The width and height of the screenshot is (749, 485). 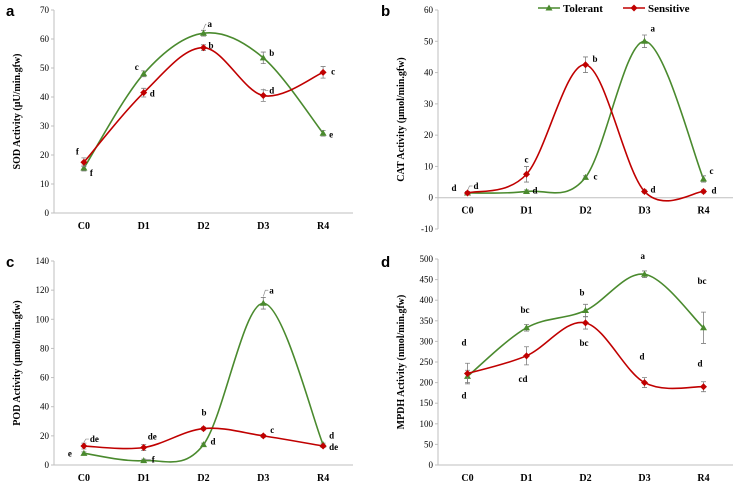 I want to click on y-axis-title: CAT Activity (μmol/min.gfw), so click(x=401, y=119).